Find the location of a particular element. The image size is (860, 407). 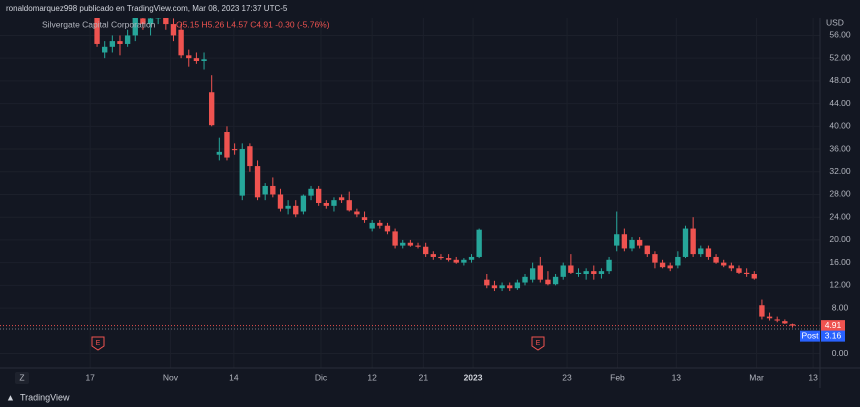

chart-title: Silvergate Capital Corporation is located at coordinates (99, 24).